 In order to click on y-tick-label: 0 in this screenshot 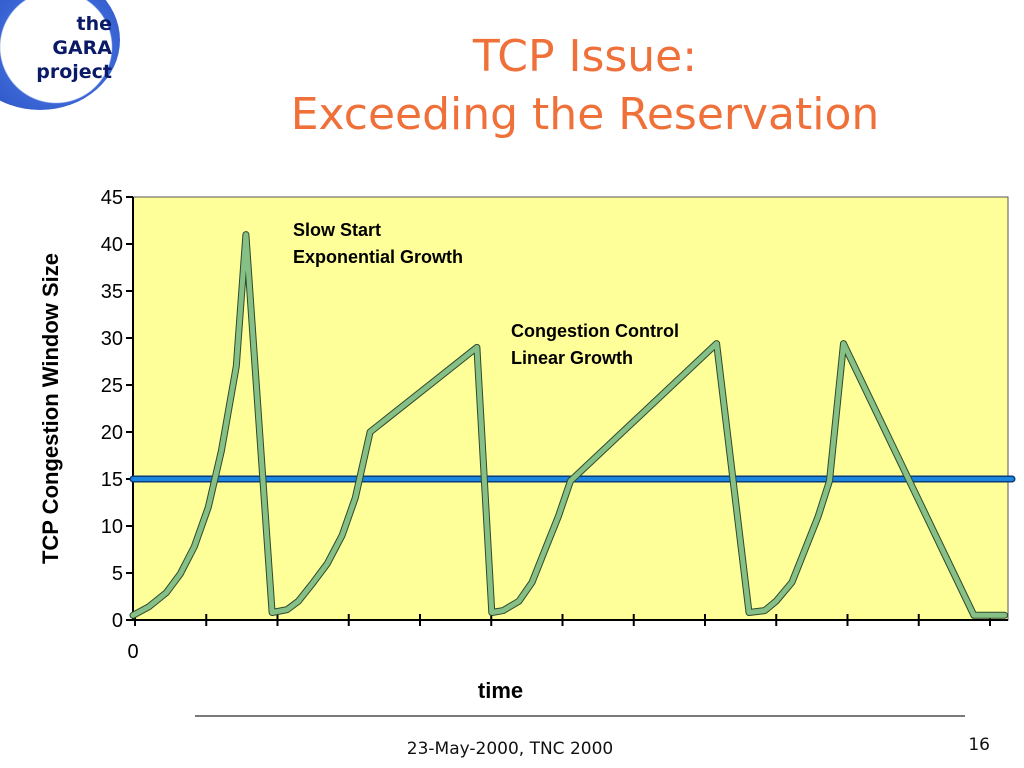, I will do `click(117, 621)`.